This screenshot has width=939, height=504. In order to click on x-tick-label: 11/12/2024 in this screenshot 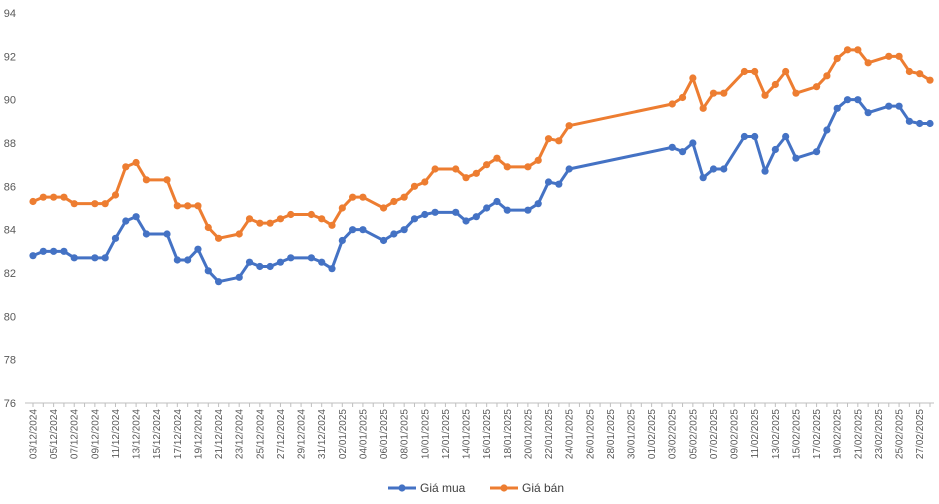, I will do `click(116, 434)`.